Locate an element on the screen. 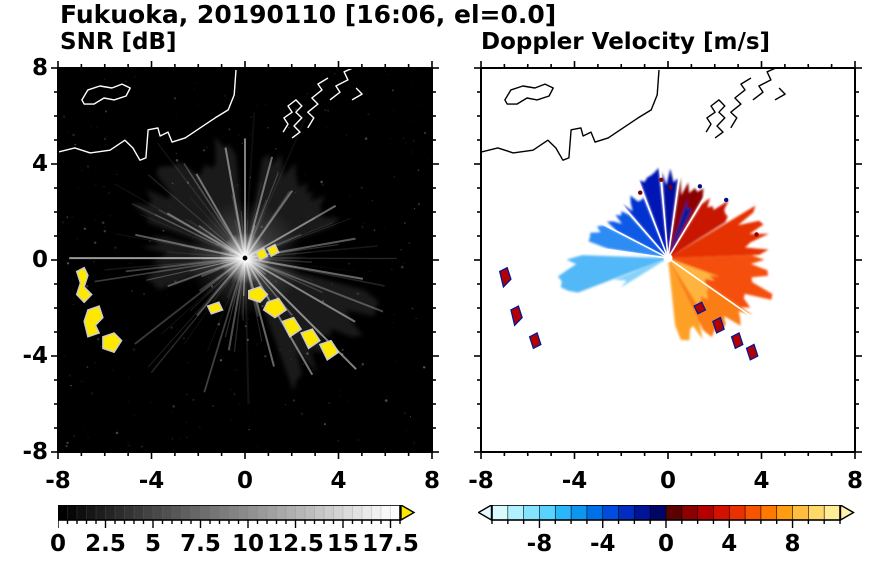 This screenshot has height=570, width=870. doppler-x-tick-label: 8 is located at coordinates (855, 481).